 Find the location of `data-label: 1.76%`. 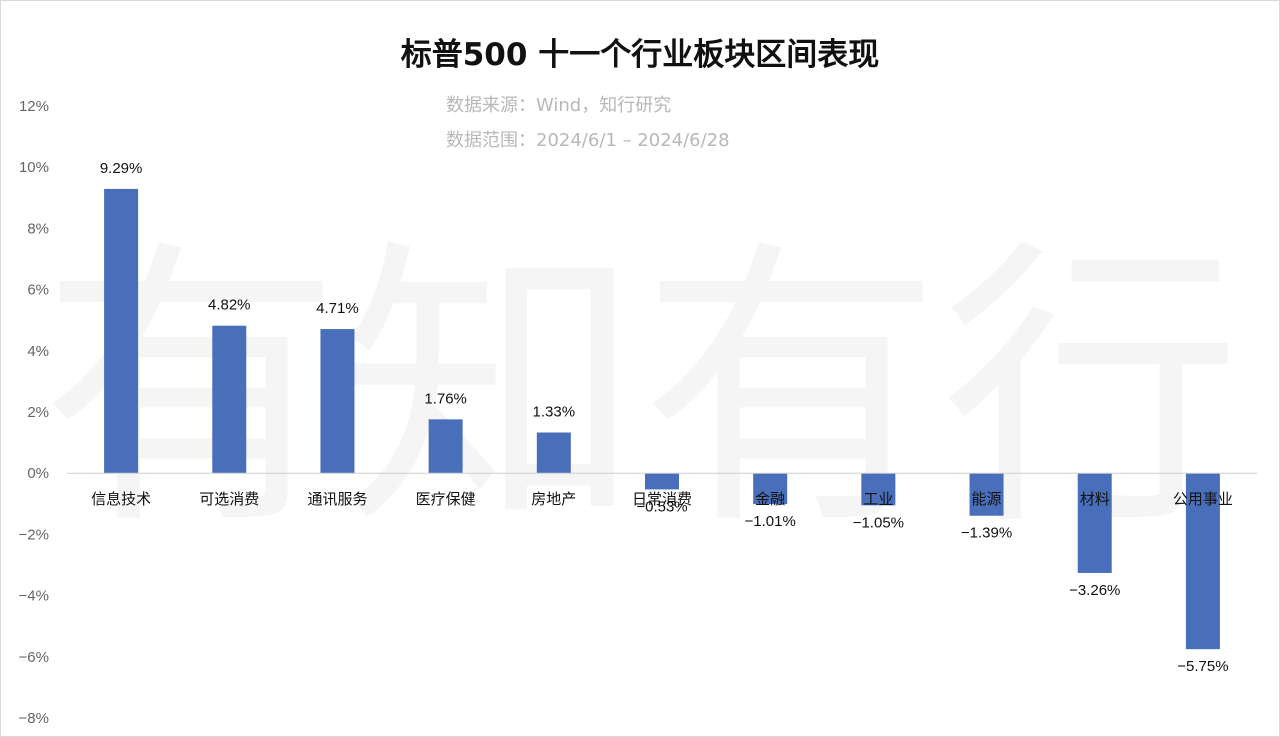

data-label: 1.76% is located at coordinates (445, 398).